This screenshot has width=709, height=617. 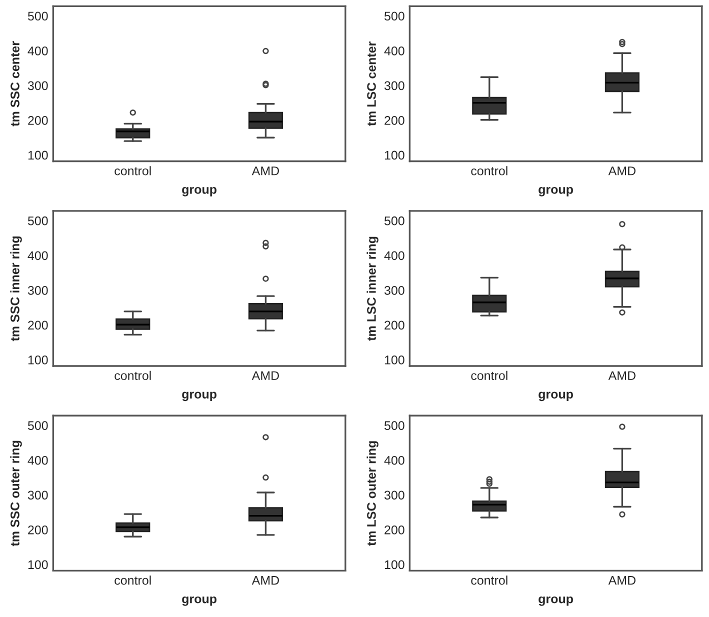 I want to click on y-axis-title: tm LSC inner ring, so click(x=372, y=288).